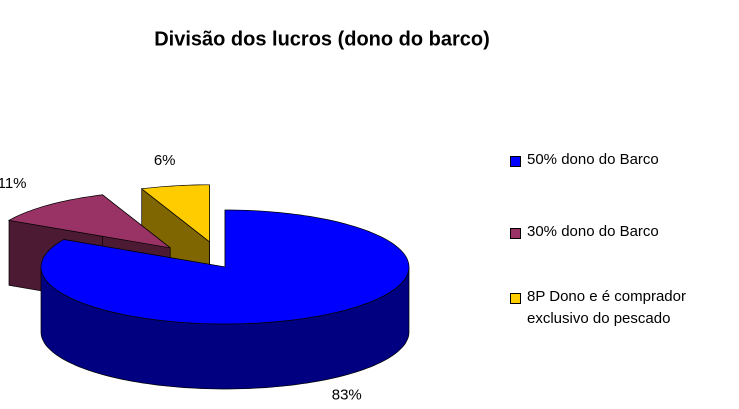 Image resolution: width=739 pixels, height=409 pixels. What do you see at coordinates (322, 39) in the screenshot?
I see `chart-title: Divisão dos lucros (dono do barco)` at bounding box center [322, 39].